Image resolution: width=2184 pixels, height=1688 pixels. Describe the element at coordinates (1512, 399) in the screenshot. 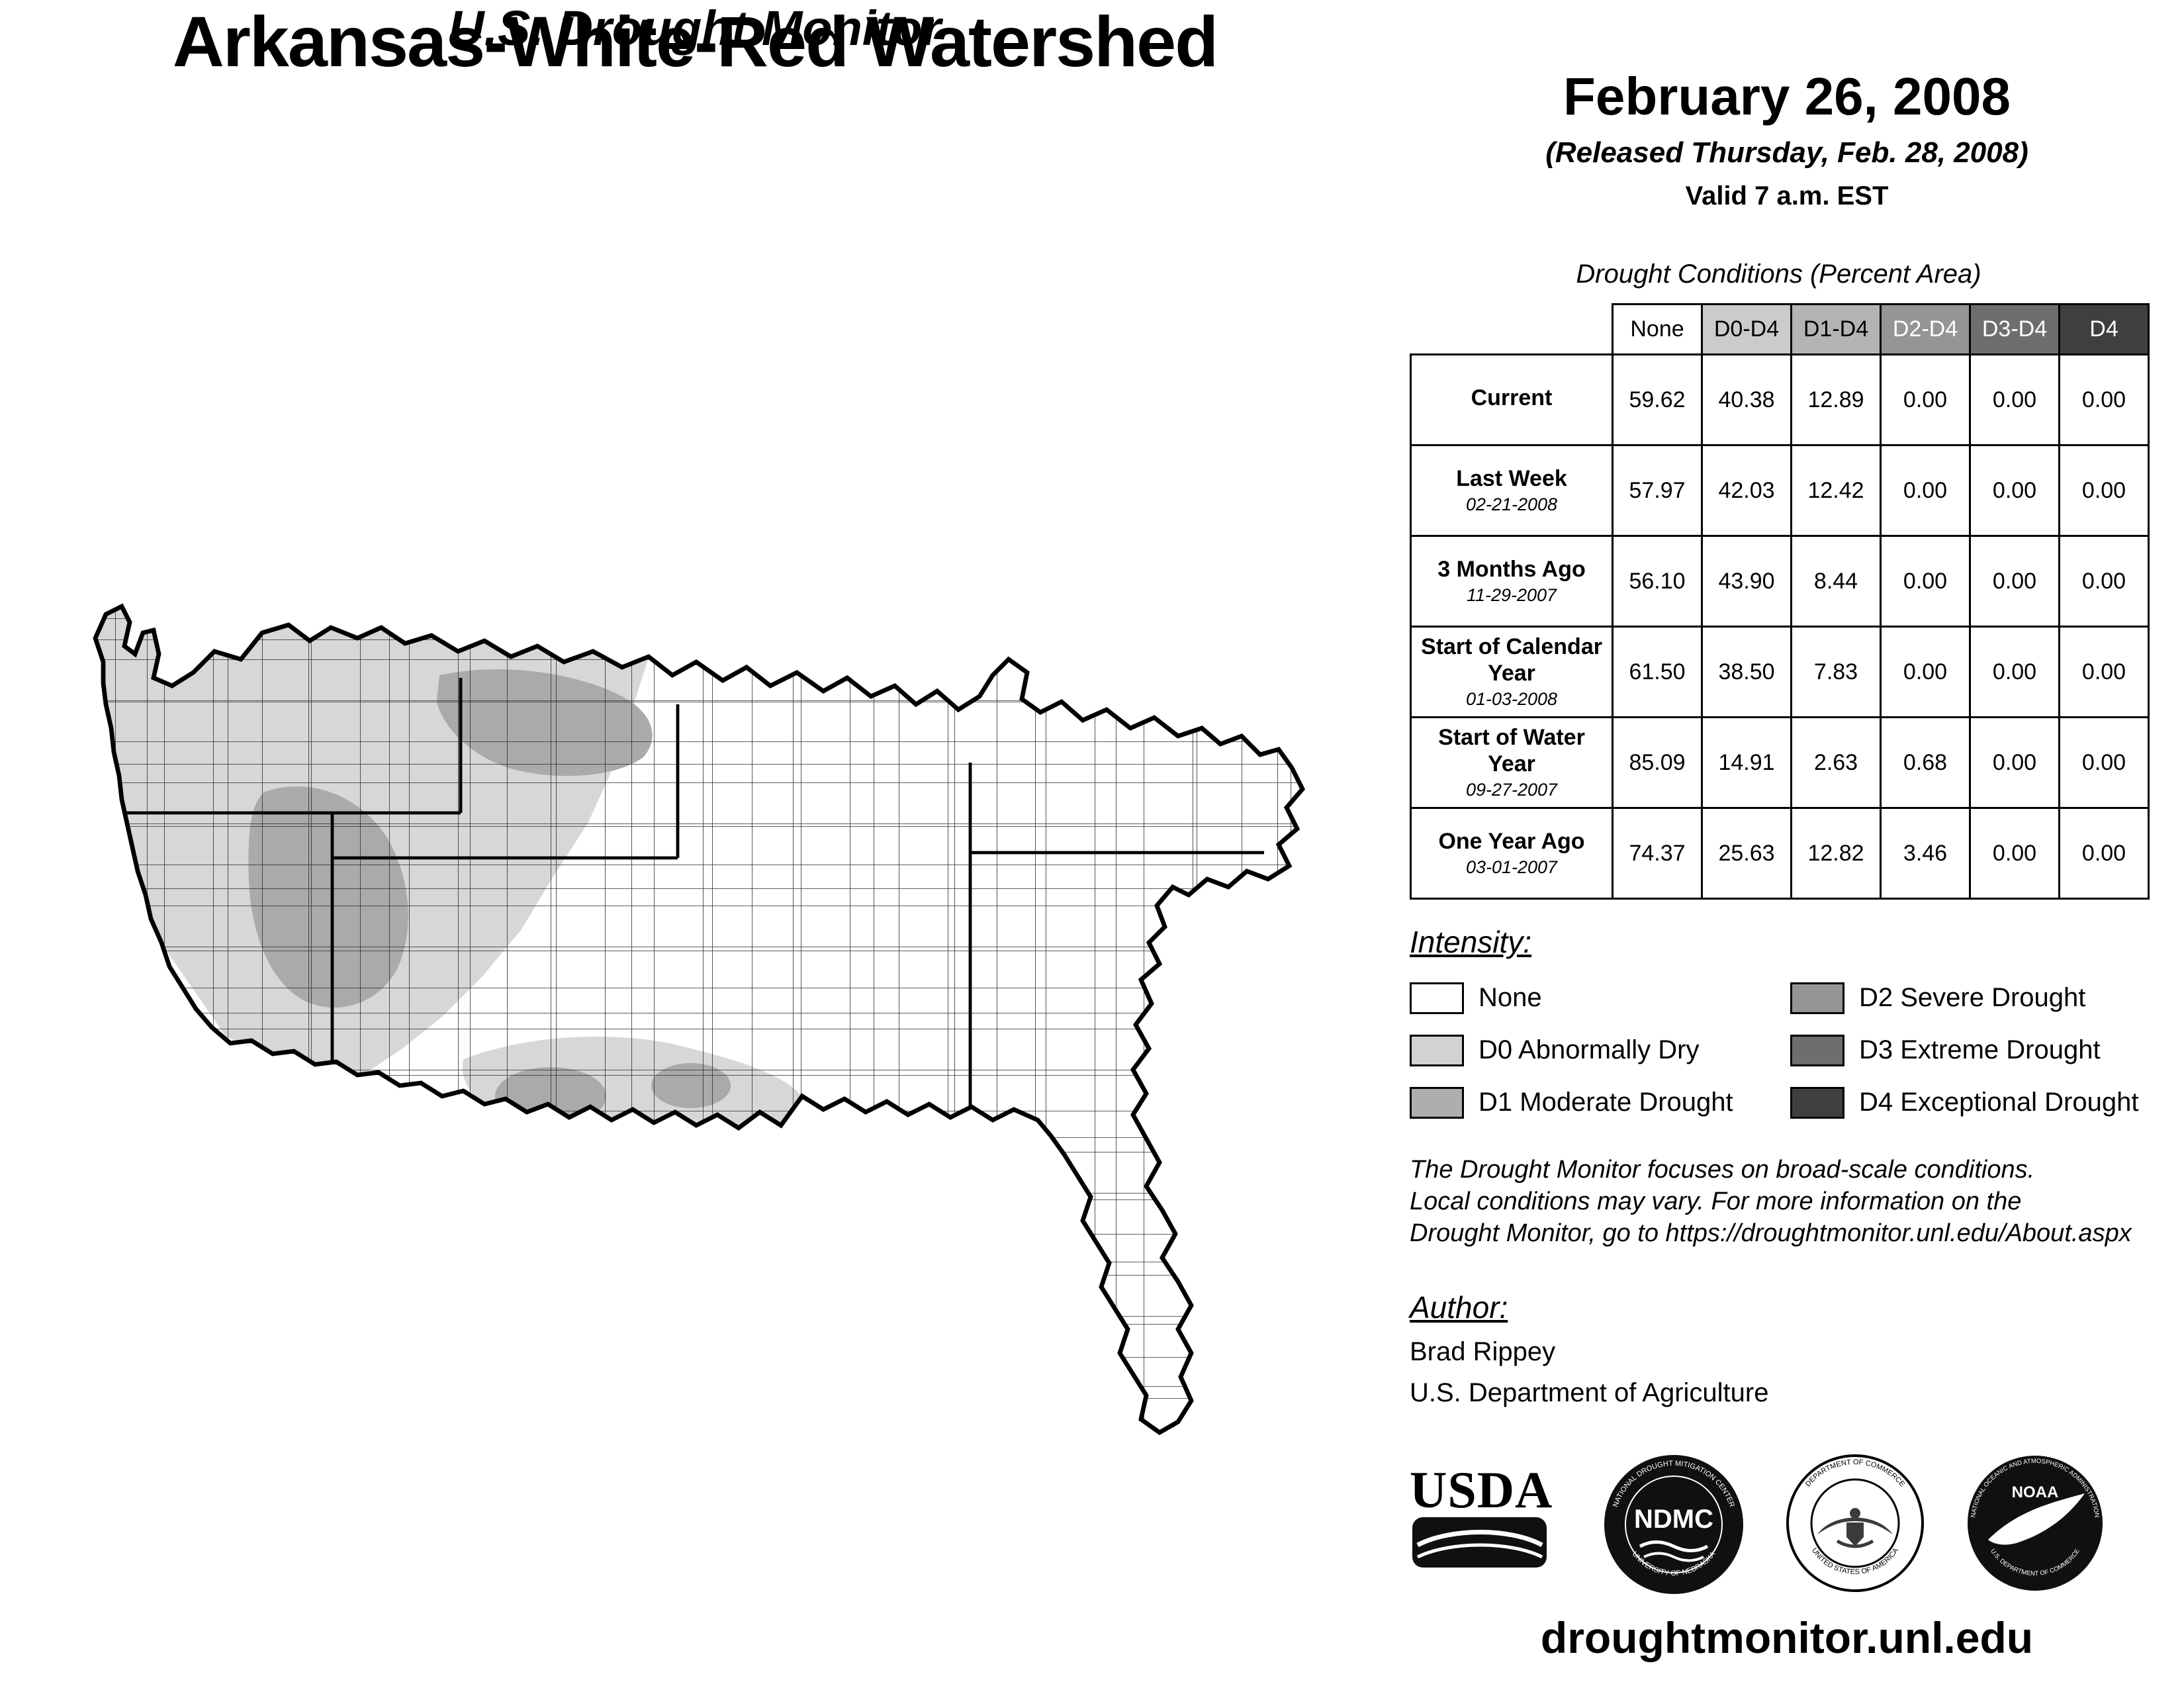

I see `row-label-current: Current` at that location.